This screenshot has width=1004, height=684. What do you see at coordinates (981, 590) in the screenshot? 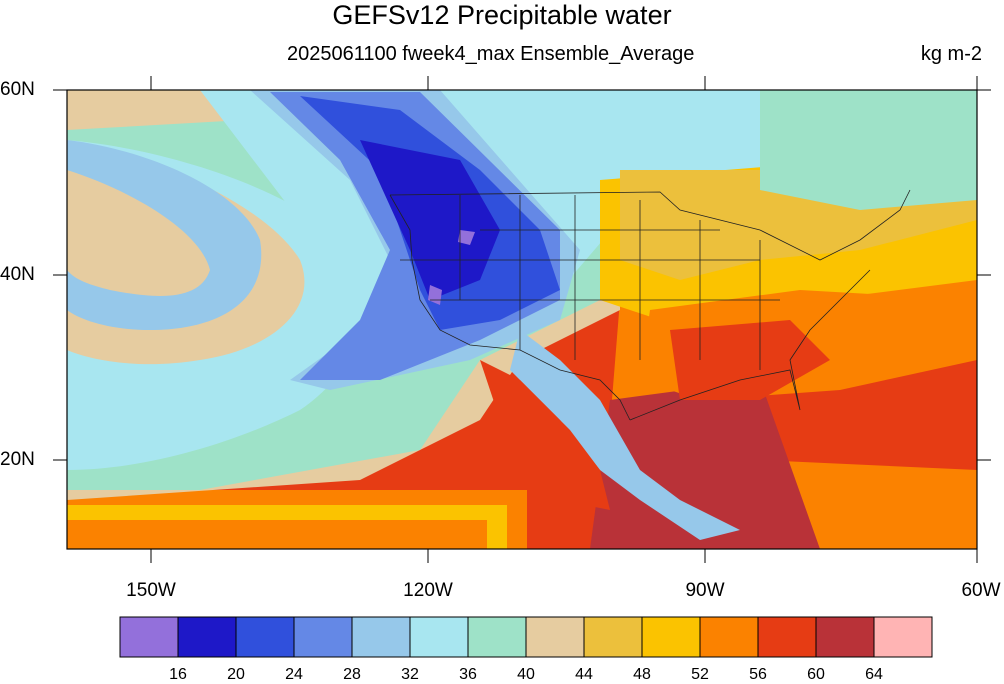
I see `lon-label-60w: 60W` at bounding box center [981, 590].